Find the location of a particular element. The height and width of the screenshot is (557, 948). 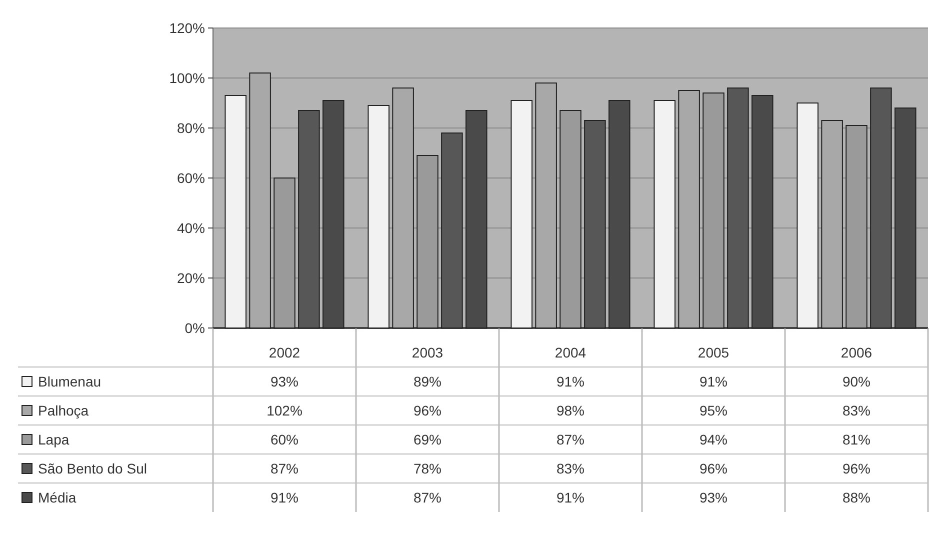

data-label: 88% is located at coordinates (856, 497).